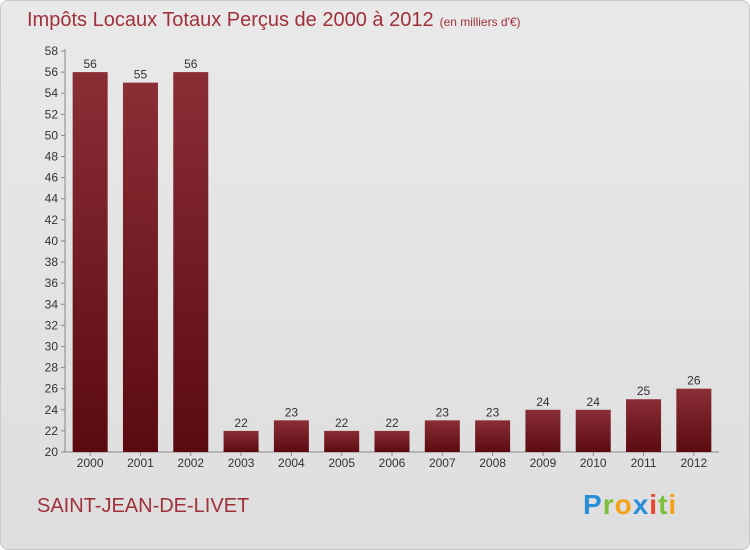  Describe the element at coordinates (392, 441) in the screenshot. I see `bar-2006` at that location.